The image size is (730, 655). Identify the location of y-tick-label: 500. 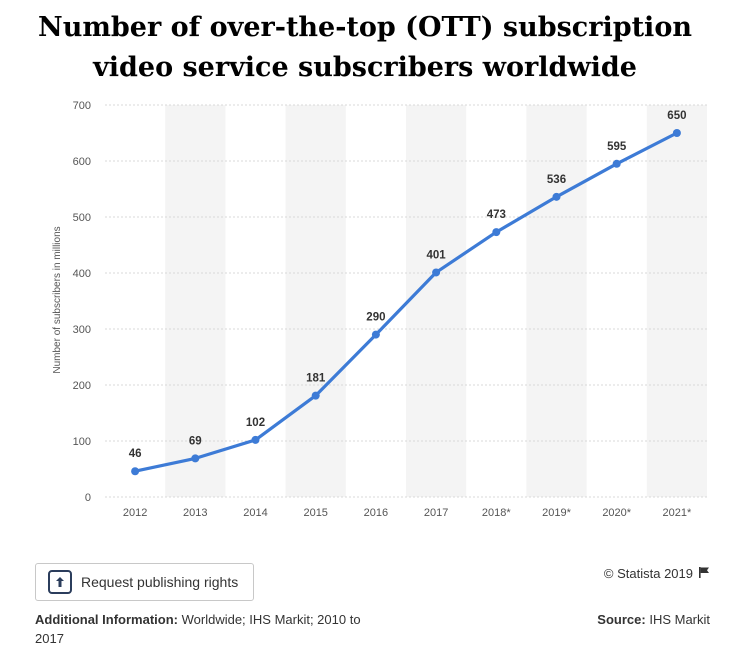
(82, 218).